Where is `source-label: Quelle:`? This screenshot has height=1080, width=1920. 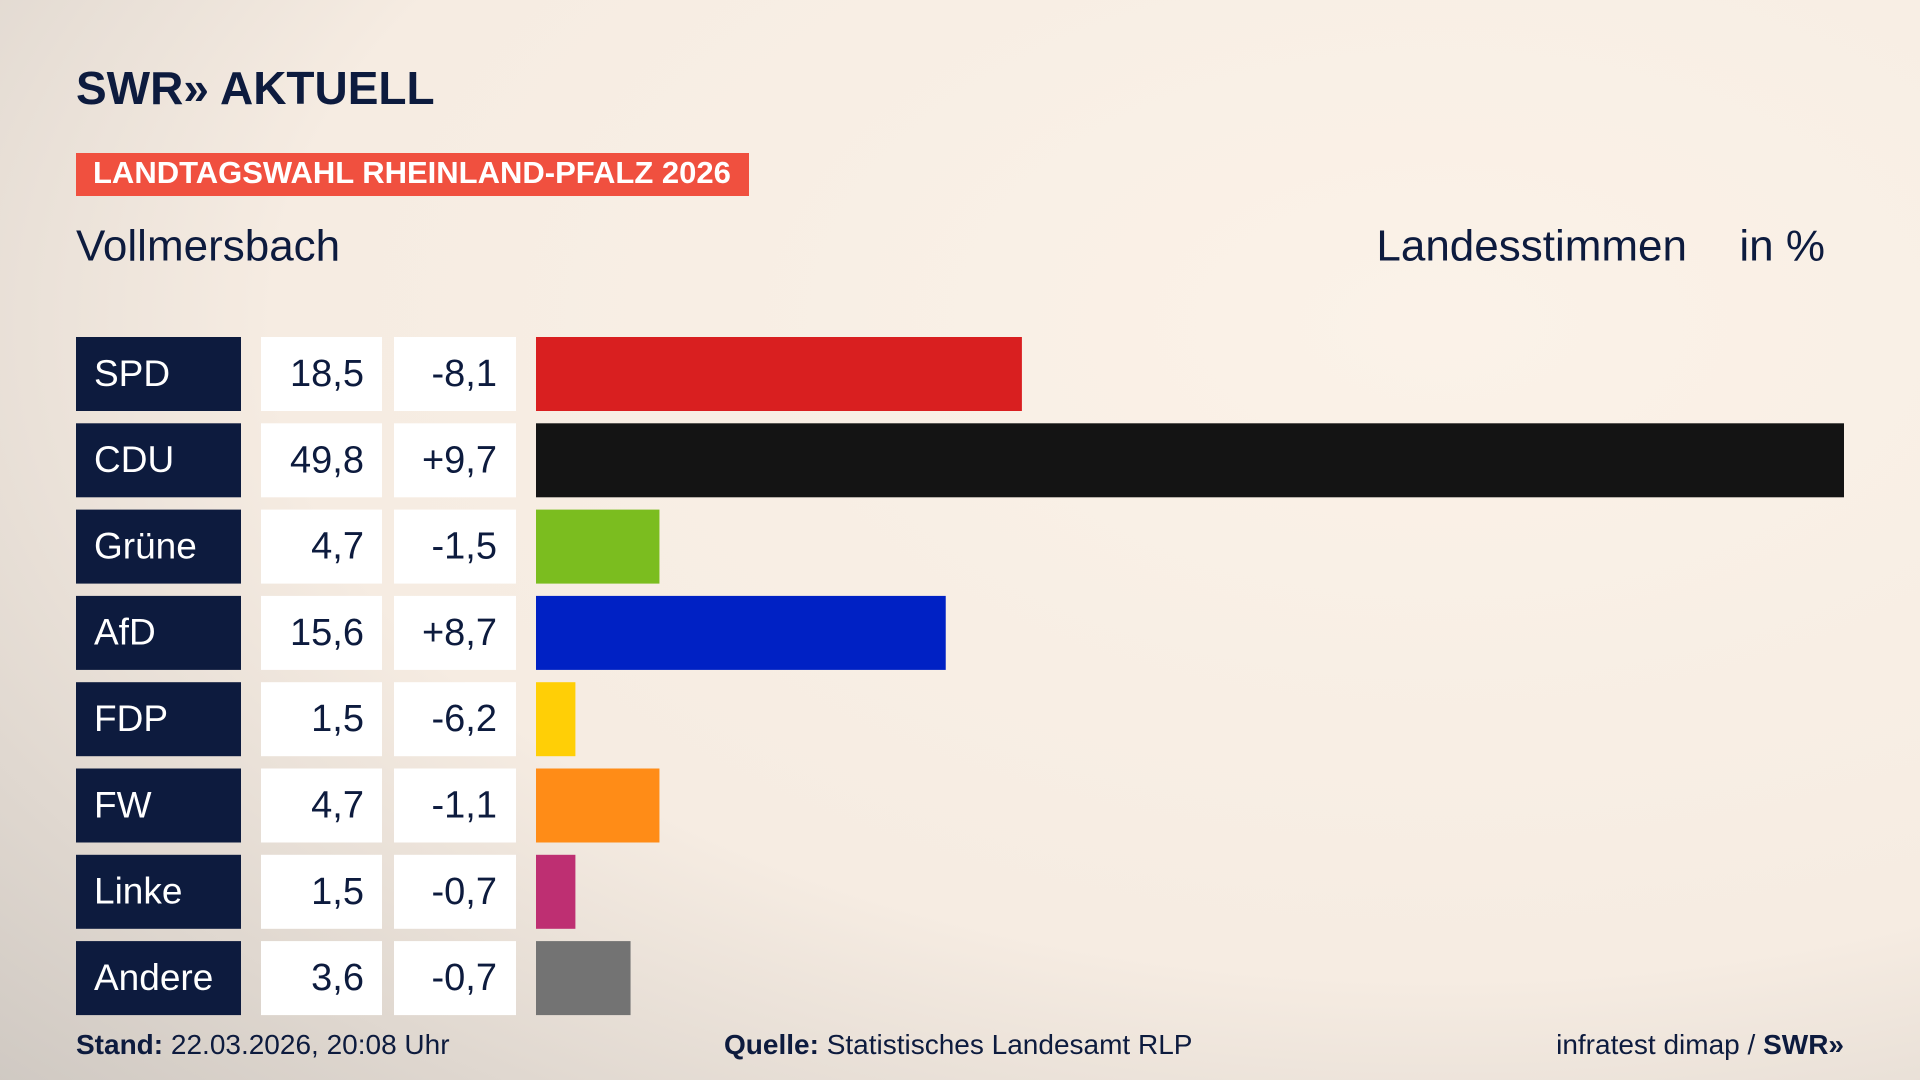 source-label: Quelle: is located at coordinates (771, 1044).